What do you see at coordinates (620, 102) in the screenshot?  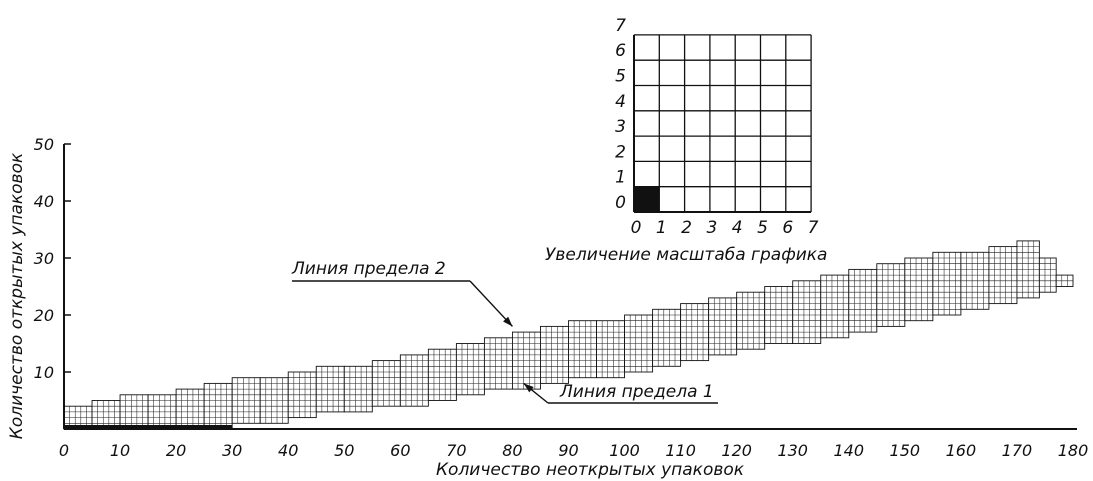 I see `inset-y-tick-label: 4` at bounding box center [620, 102].